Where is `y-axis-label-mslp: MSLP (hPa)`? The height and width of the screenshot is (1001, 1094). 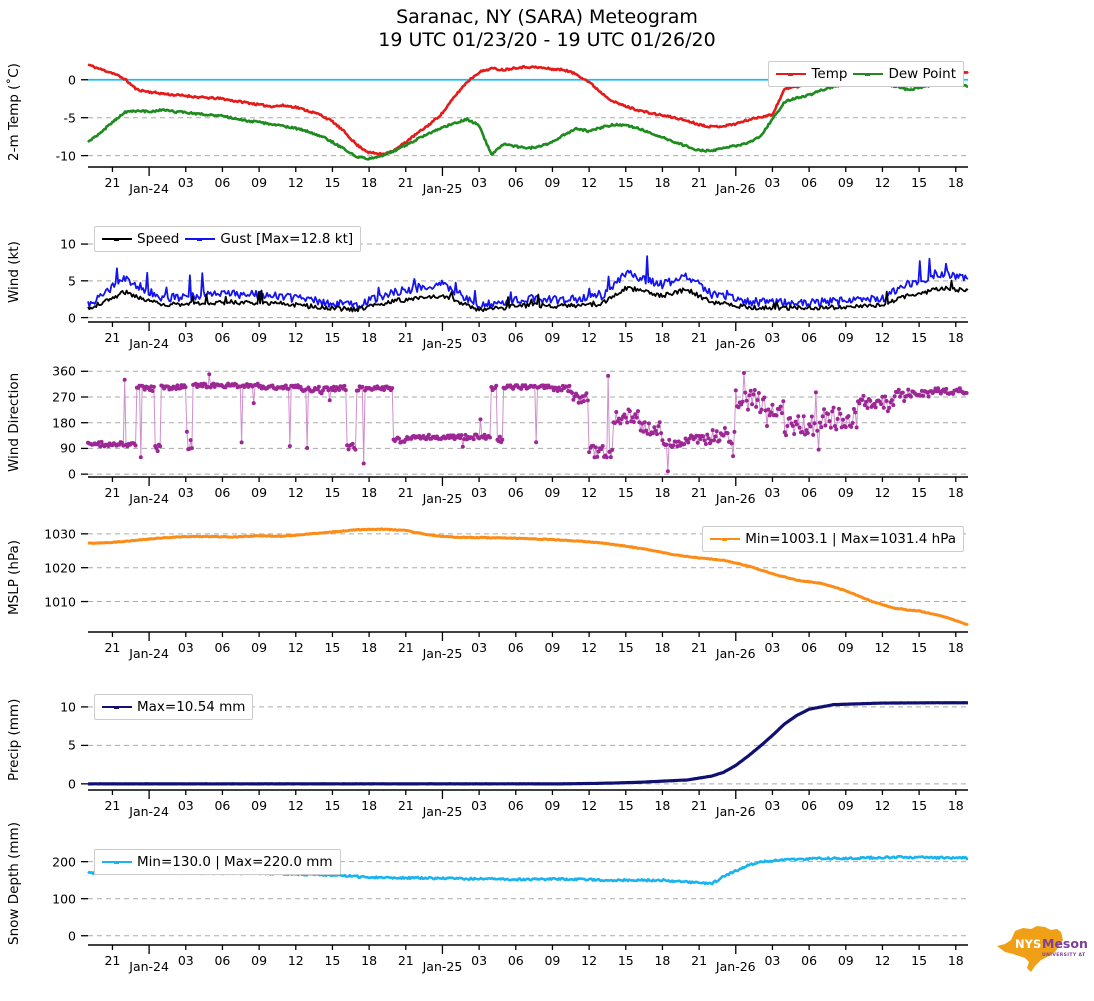 y-axis-label-mslp: MSLP (hPa) is located at coordinates (14, 577).